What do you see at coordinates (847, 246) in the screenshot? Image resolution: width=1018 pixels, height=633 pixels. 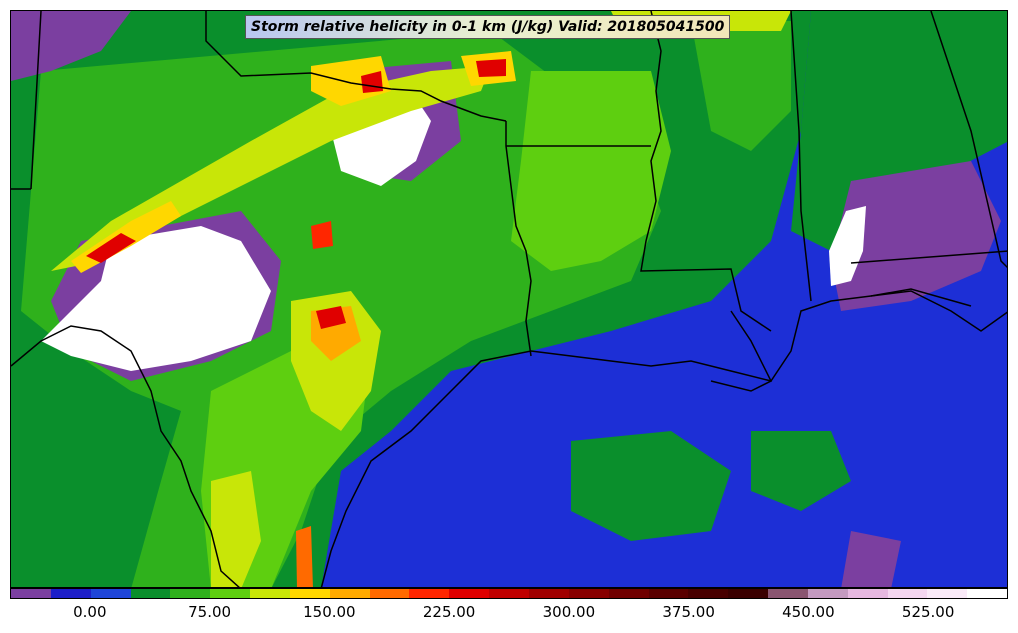 I see `field-white-east` at bounding box center [847, 246].